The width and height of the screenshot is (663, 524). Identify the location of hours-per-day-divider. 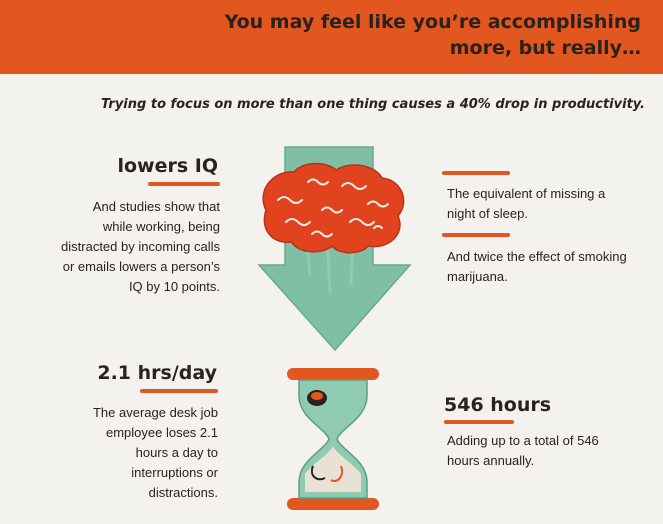
(179, 391).